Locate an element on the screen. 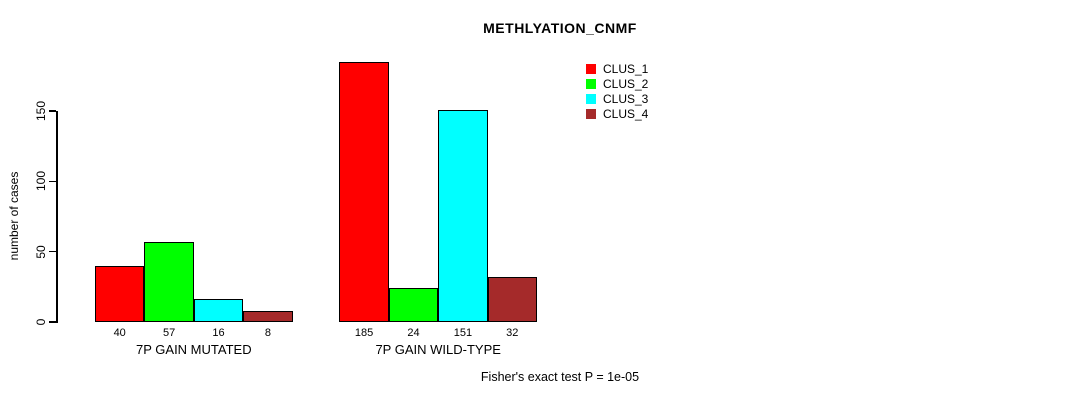 This screenshot has height=400, width=1090. y-tick-label-text: 100 is located at coordinates (41, 181).